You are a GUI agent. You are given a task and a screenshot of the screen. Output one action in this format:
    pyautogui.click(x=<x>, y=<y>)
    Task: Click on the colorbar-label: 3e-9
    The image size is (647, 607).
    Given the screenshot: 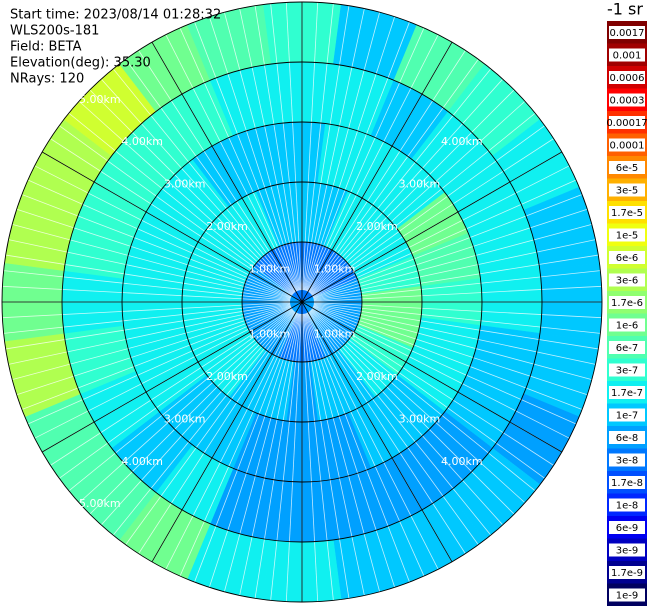 What is the action you would take?
    pyautogui.click(x=627, y=551)
    